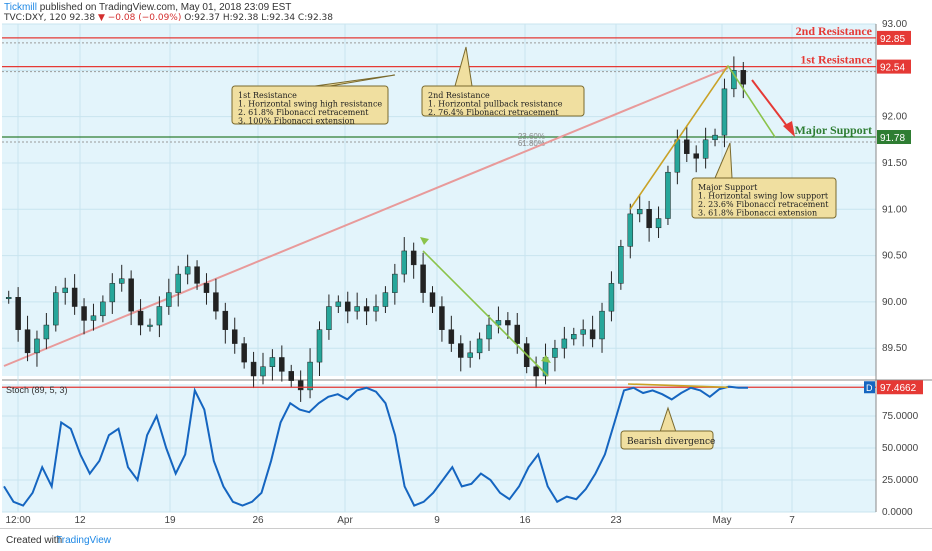  What do you see at coordinates (892, 68) in the screenshot?
I see `level-price-value: 92.54` at bounding box center [892, 68].